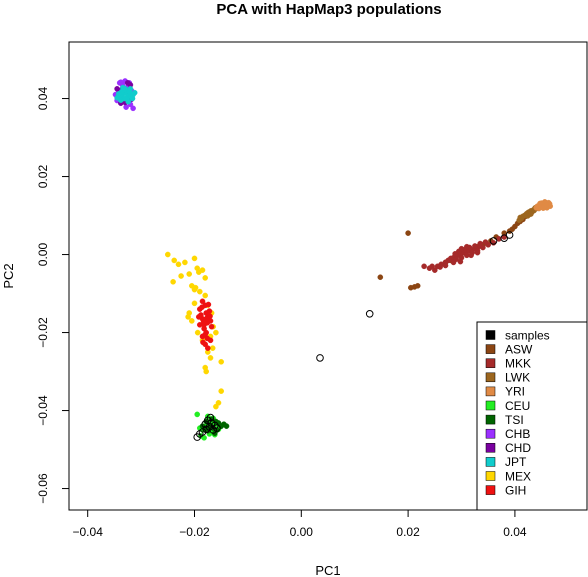  Describe the element at coordinates (43, 488) in the screenshot. I see `y-tick-label: −0.06` at that location.